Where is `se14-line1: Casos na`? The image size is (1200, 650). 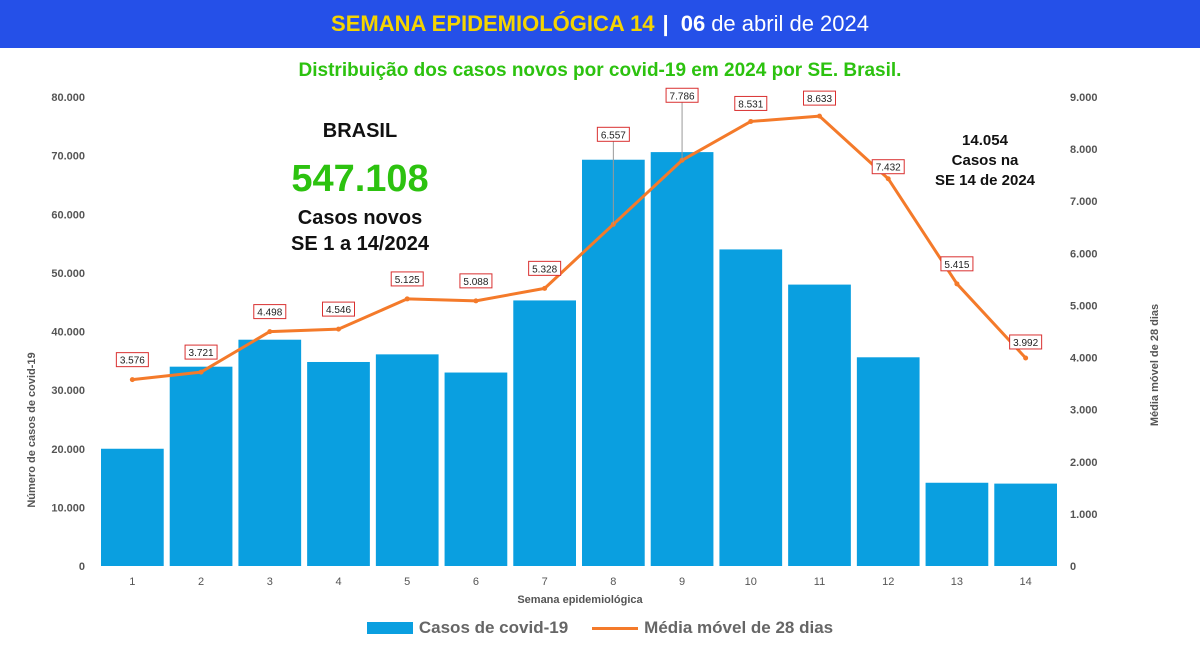 se14-line1: Casos na is located at coordinates (985, 160).